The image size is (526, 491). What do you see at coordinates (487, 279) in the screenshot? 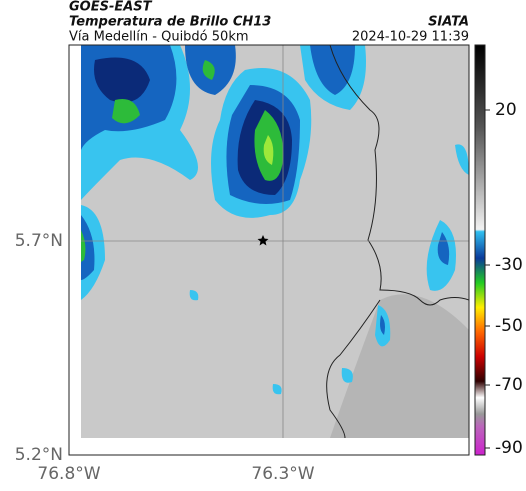
I see `colorbar-ticks` at bounding box center [487, 279].